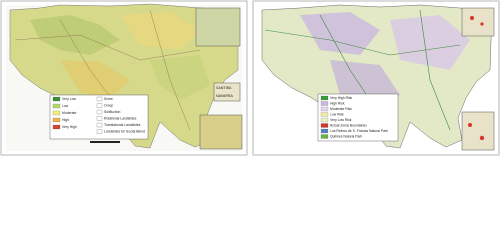  What do you see at coordinates (108, 105) in the screenshot?
I see `legend-label: Creep` at bounding box center [108, 105].